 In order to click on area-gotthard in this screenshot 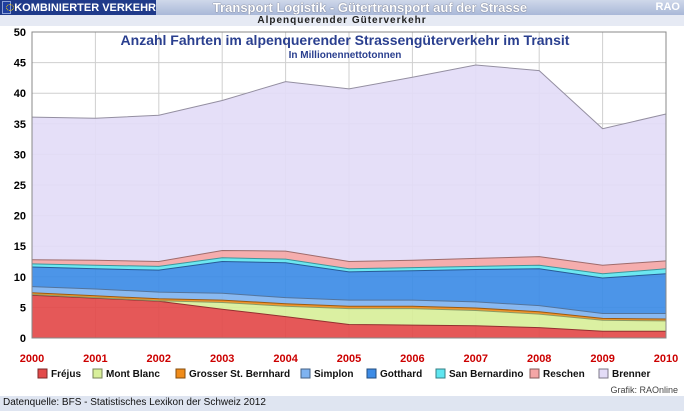, I will do `click(349, 287)`.